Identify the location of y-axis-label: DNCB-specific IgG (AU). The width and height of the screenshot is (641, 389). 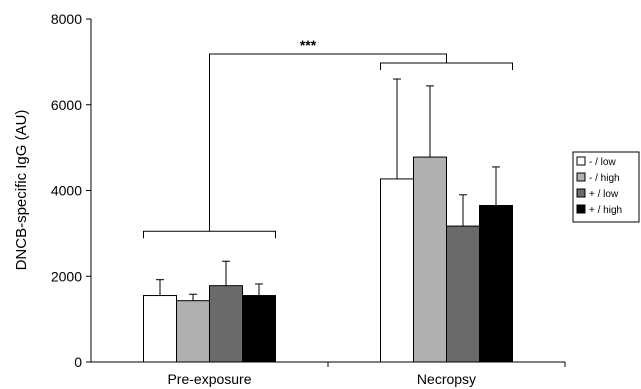
(21, 190).